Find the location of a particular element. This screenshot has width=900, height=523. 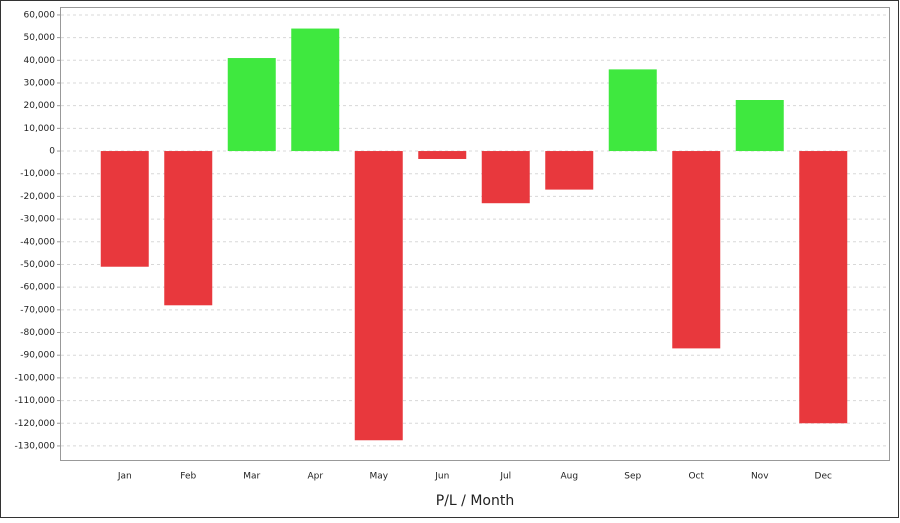

y-tick-label: -40,000 is located at coordinates (37, 242).